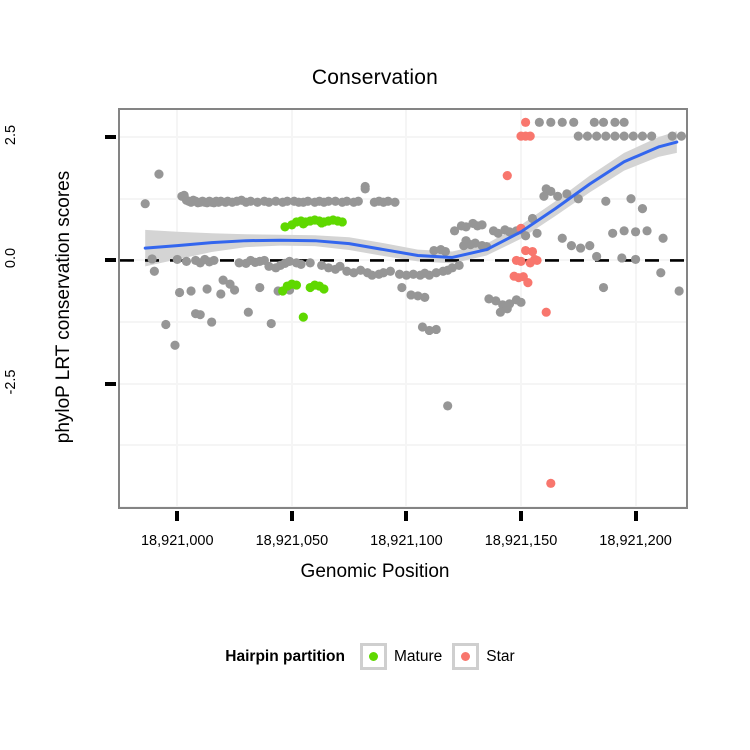 Image resolution: width=750 pixels, height=750 pixels. I want to click on legend-entry: Star, so click(488, 656).